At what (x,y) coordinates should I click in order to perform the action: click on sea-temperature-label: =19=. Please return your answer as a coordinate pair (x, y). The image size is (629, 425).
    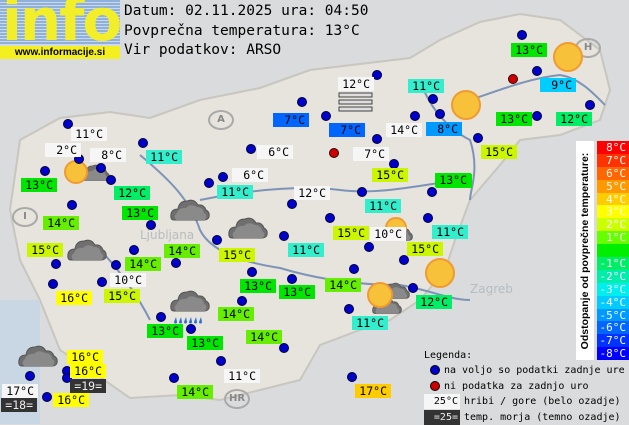
    Looking at the image, I should click on (88, 386).